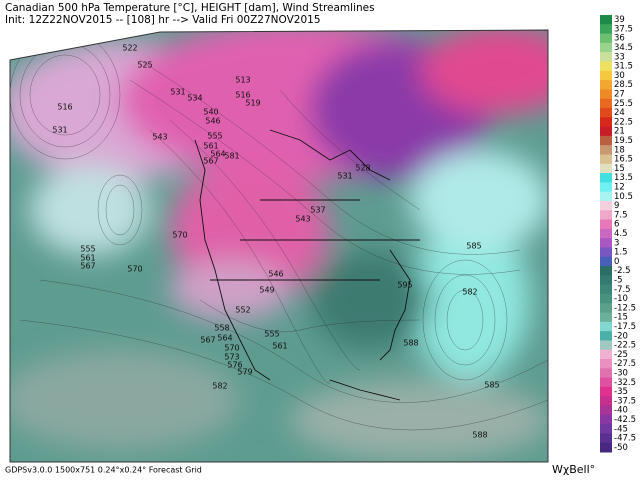 The width and height of the screenshot is (640, 484). I want to click on contour-label: 579, so click(244, 372).